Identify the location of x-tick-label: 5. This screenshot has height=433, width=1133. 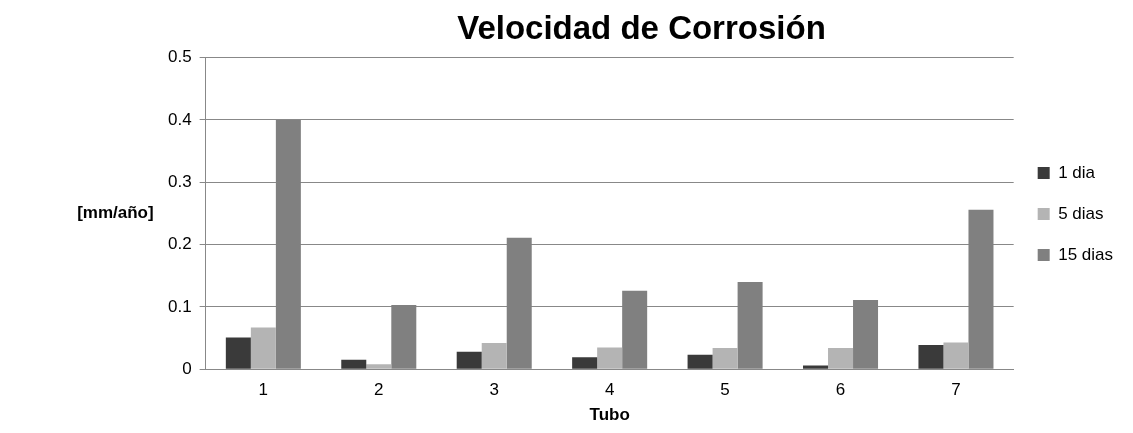
(725, 390).